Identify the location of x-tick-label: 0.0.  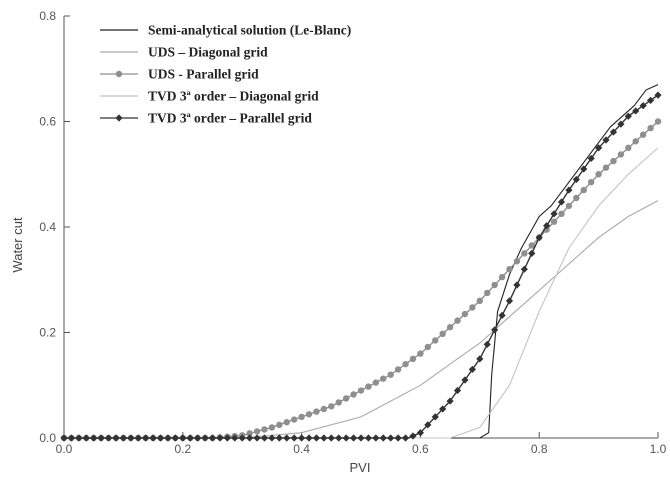
(64, 449).